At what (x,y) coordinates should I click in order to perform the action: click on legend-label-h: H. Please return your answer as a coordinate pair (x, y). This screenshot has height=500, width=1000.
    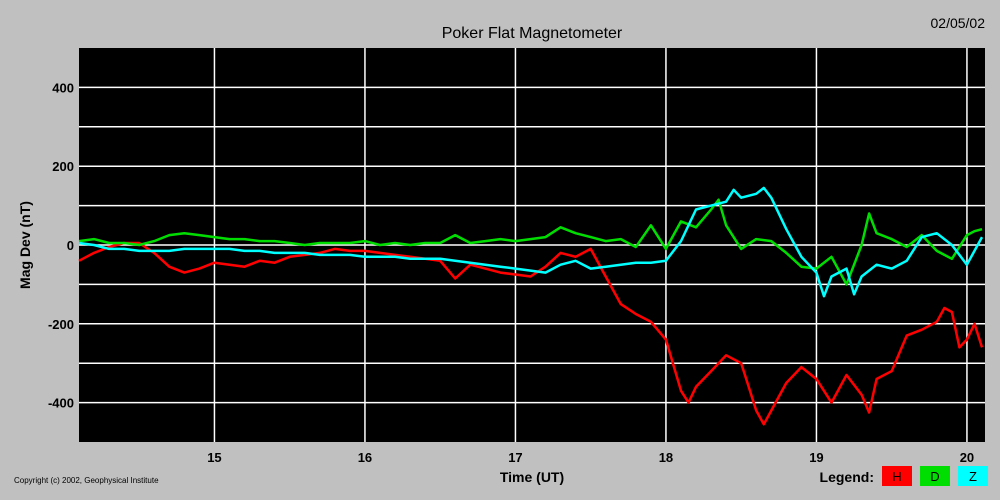
    Looking at the image, I should click on (896, 476).